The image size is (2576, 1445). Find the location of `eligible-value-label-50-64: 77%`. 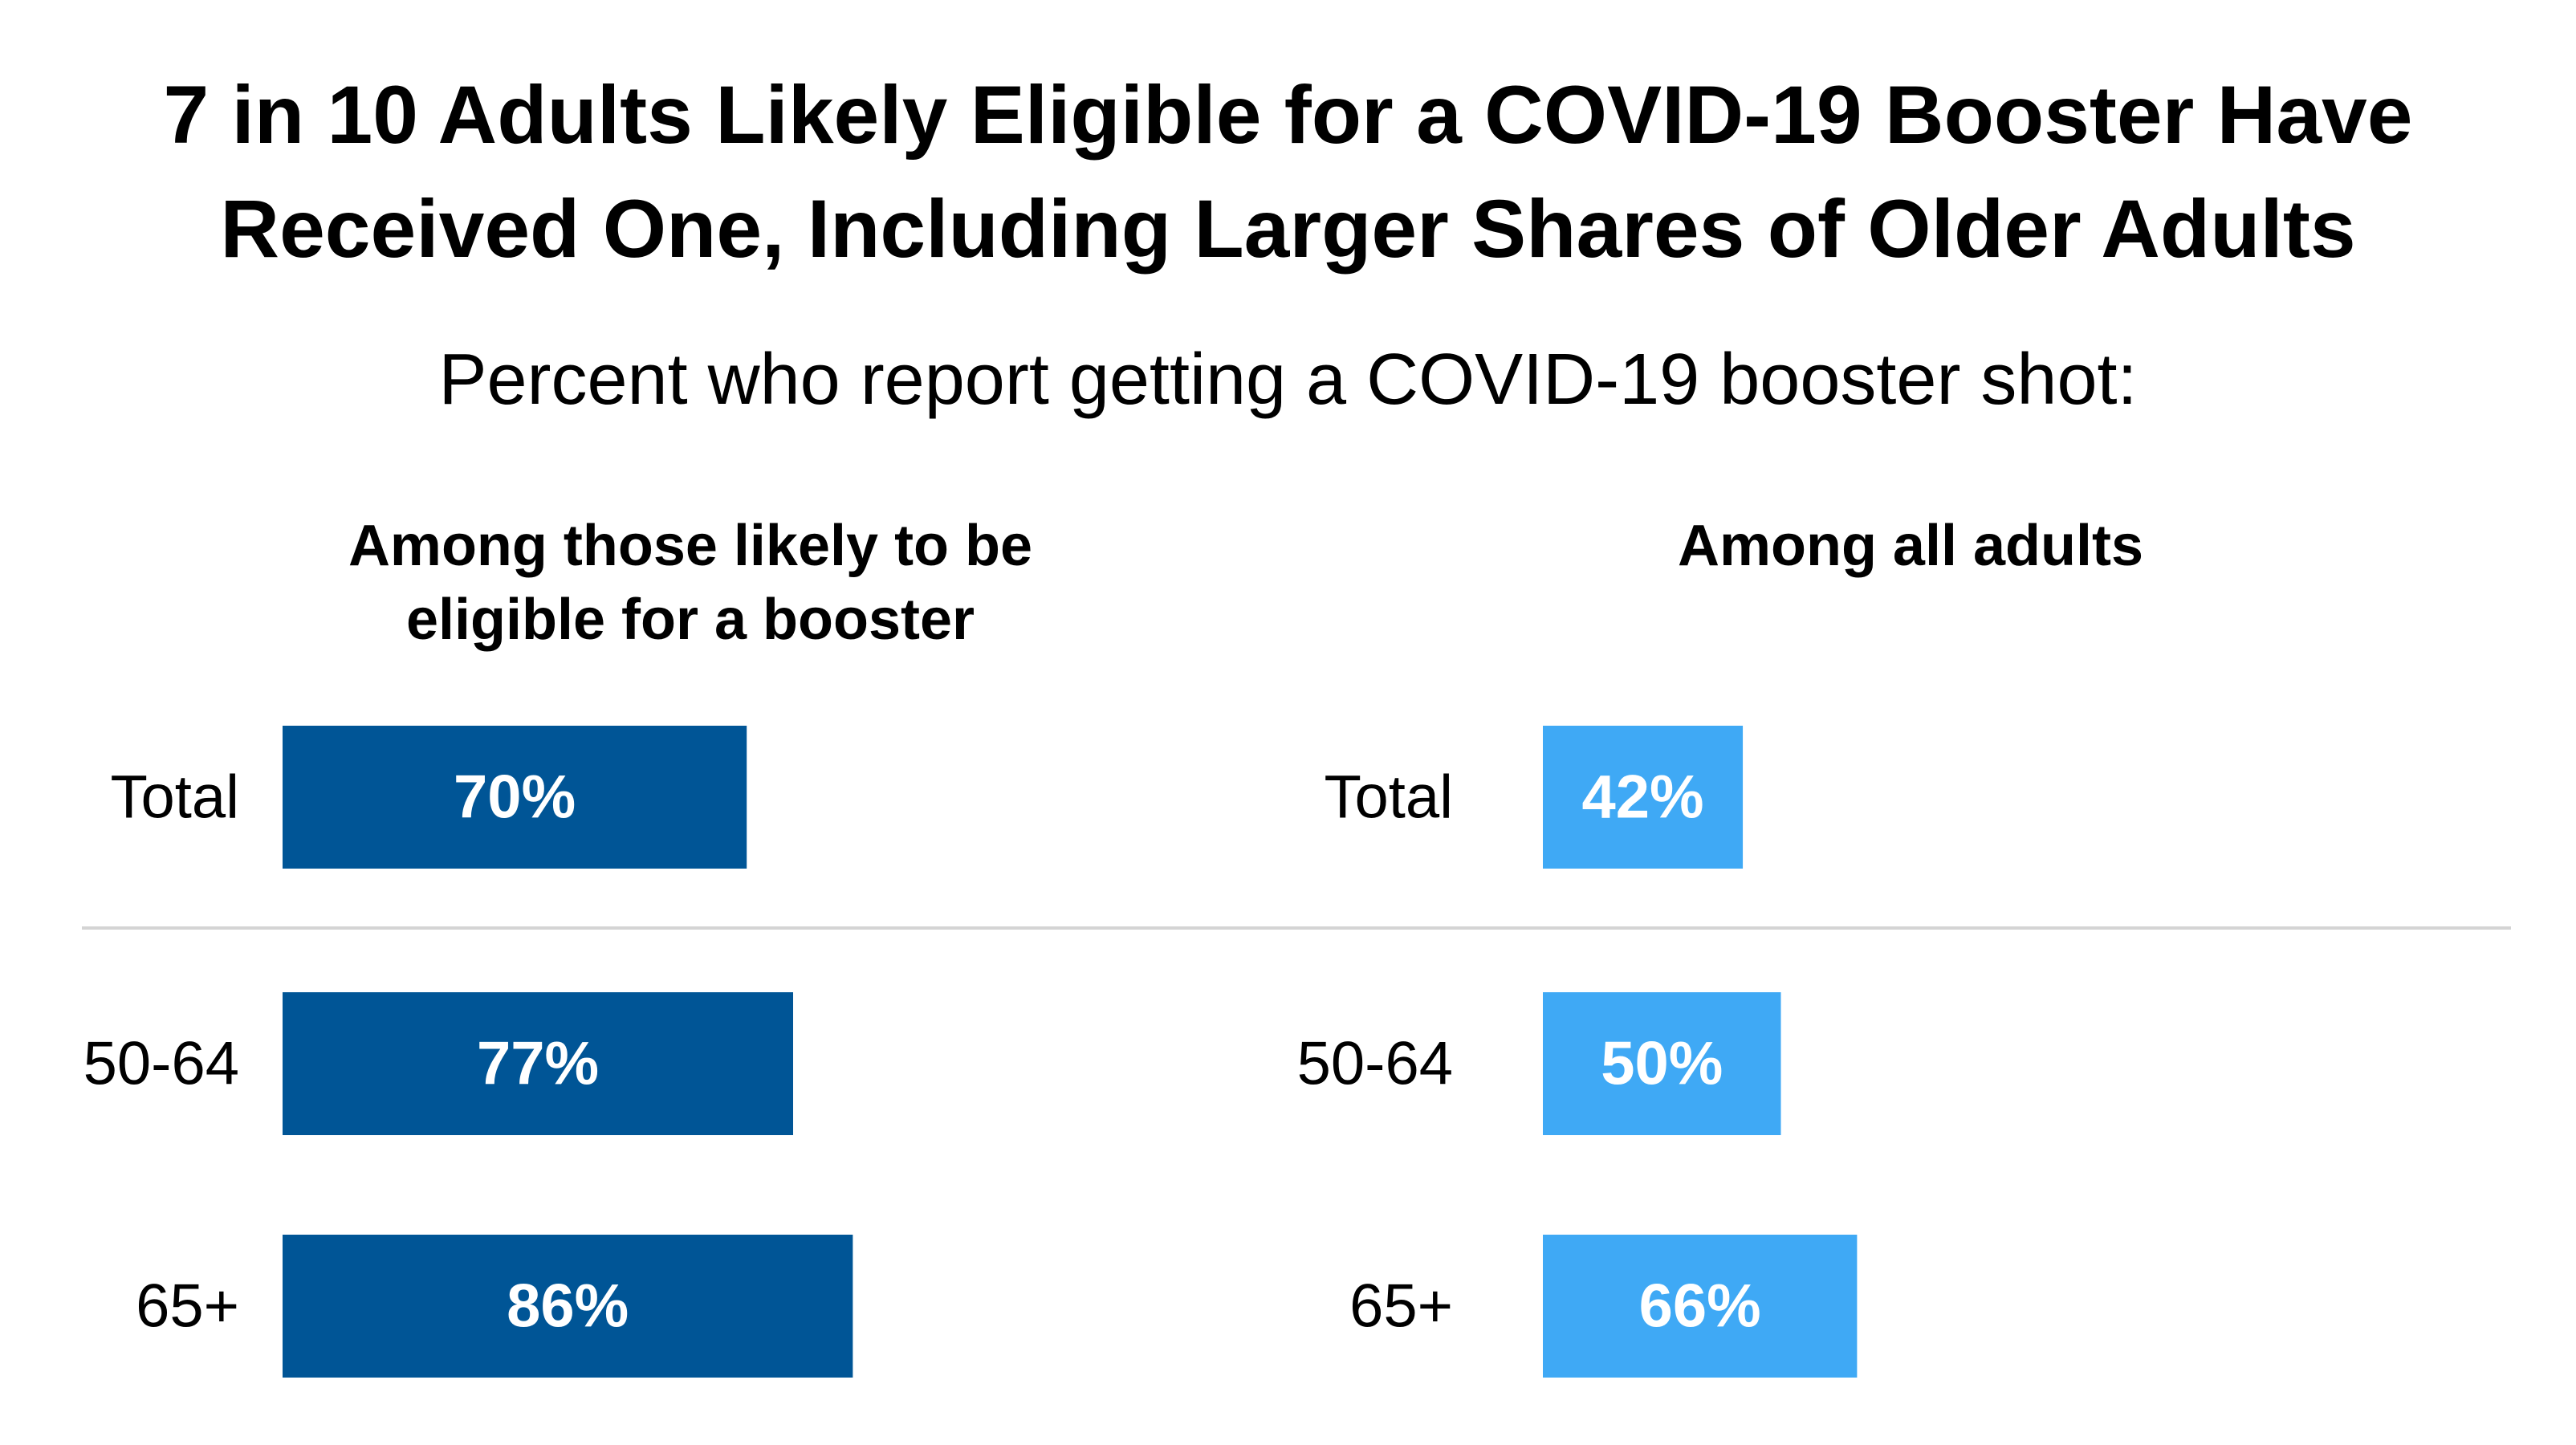

eligible-value-label-50-64: 77% is located at coordinates (538, 1064).